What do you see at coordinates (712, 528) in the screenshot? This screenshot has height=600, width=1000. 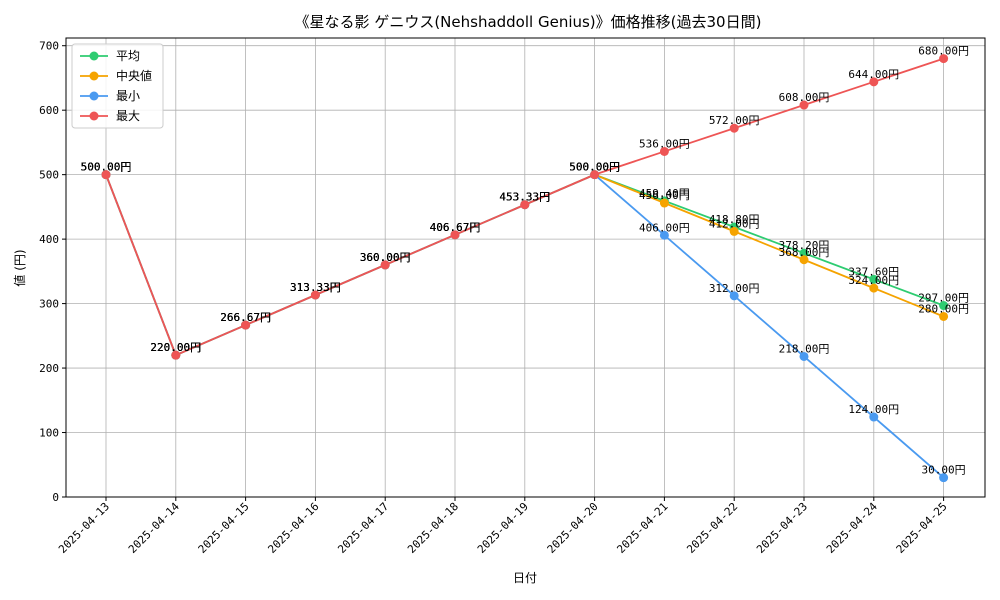 I see `x-tick-label: 2025-04-22` at bounding box center [712, 528].